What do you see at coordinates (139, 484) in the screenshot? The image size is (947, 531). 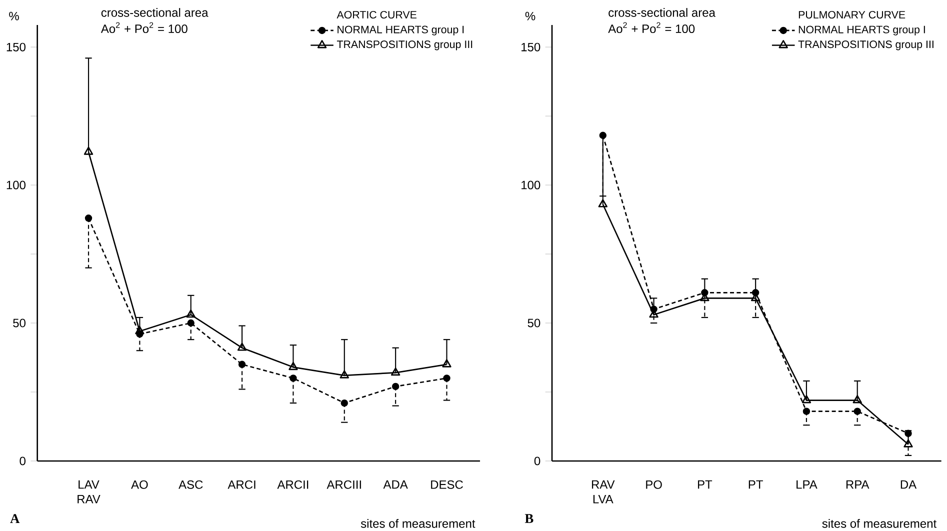 I see `x-tick-label: AO` at bounding box center [139, 484].